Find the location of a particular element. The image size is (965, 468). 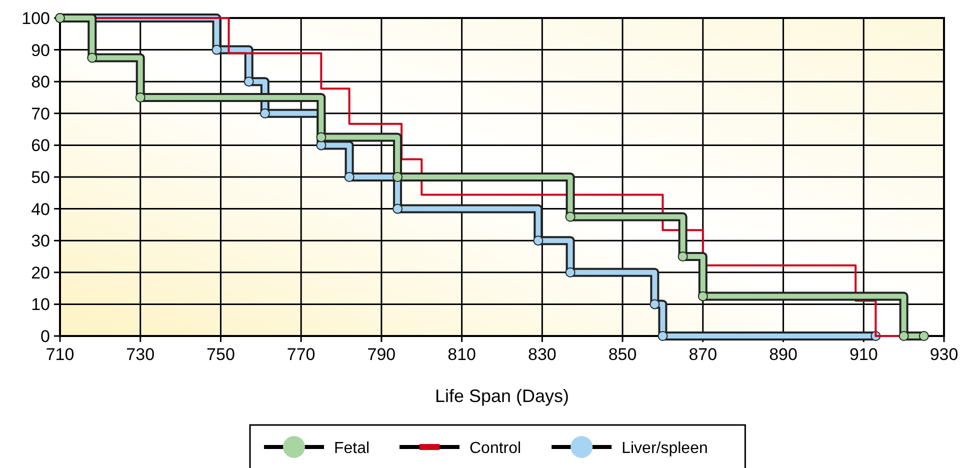

y-tick-label: 100 is located at coordinates (36, 18).